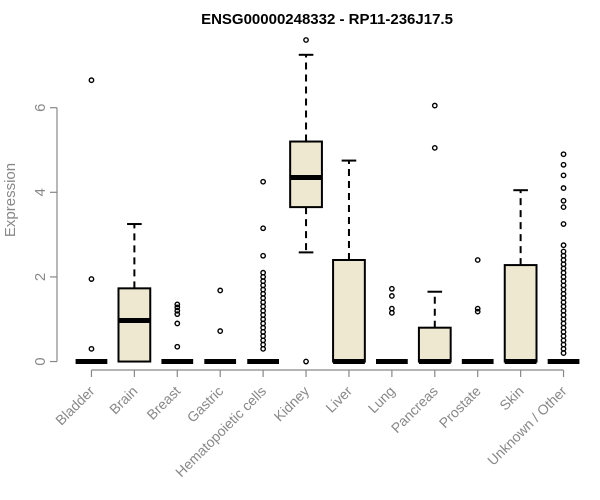  I want to click on box-skin, so click(520, 277).